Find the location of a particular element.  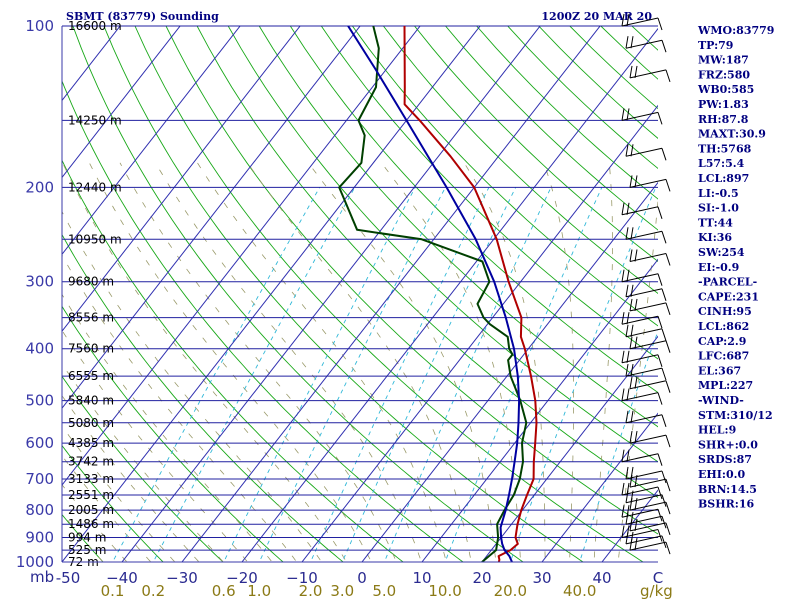

wind-barbs is located at coordinates (646, 284).